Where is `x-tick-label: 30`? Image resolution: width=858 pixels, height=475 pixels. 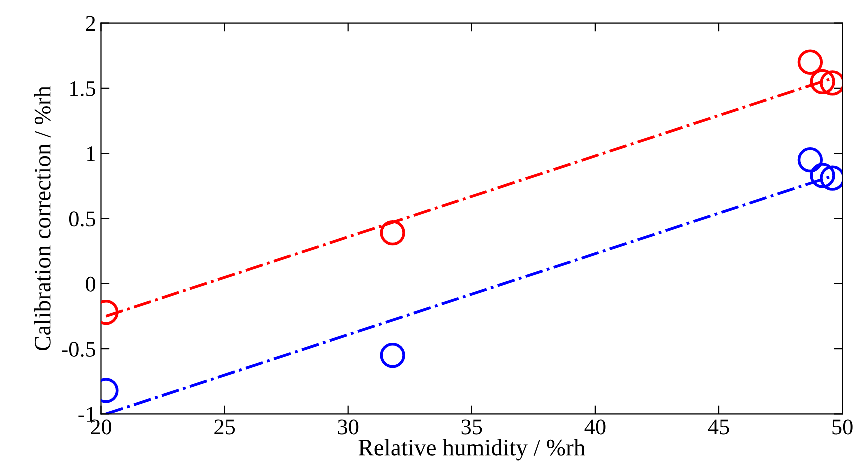 x-tick-label: 30 is located at coordinates (348, 427).